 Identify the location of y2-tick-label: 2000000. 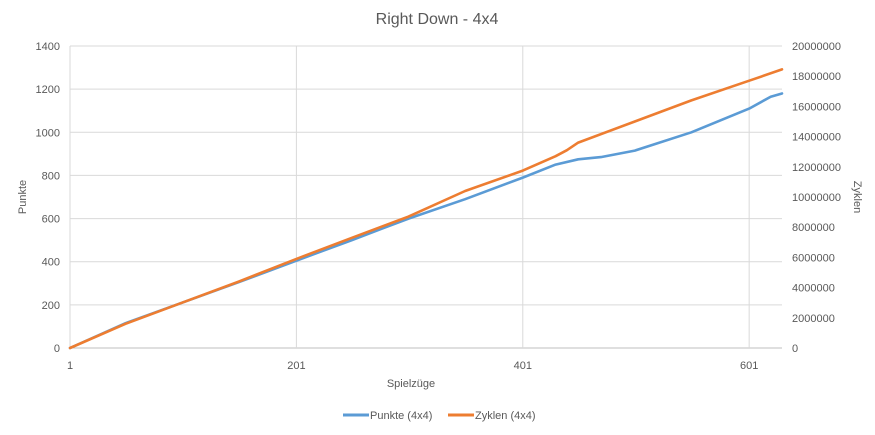
(813, 319).